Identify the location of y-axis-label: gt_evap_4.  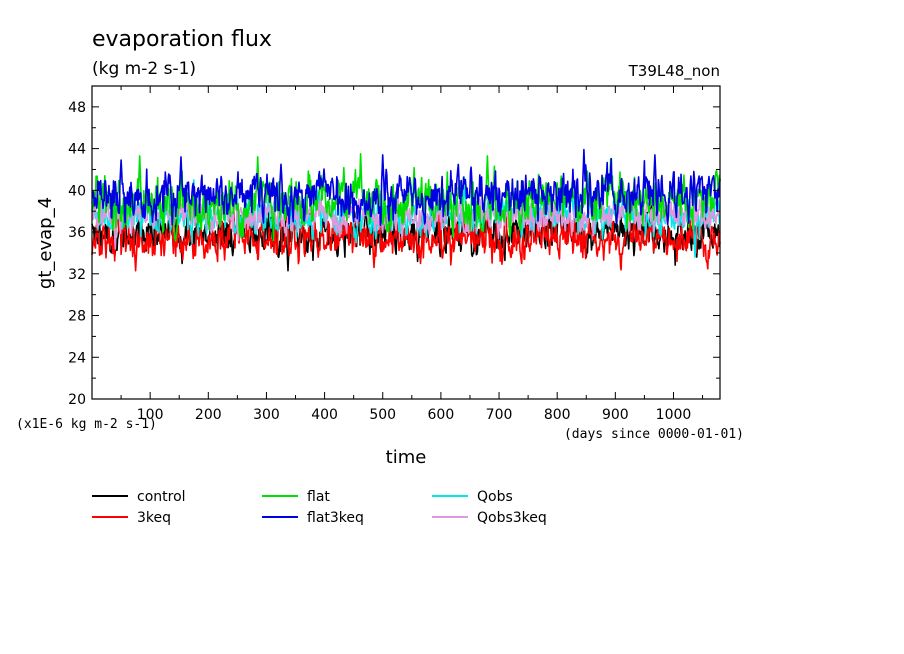
(45, 243).